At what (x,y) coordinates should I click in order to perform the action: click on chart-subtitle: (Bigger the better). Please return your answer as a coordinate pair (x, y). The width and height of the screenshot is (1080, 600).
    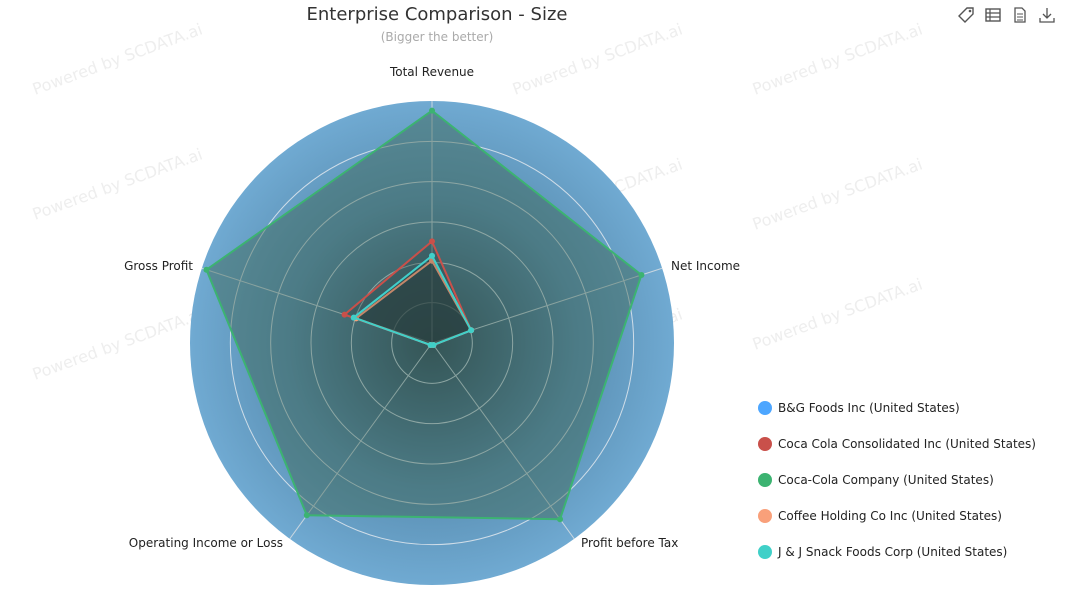
    Looking at the image, I should click on (437, 37).